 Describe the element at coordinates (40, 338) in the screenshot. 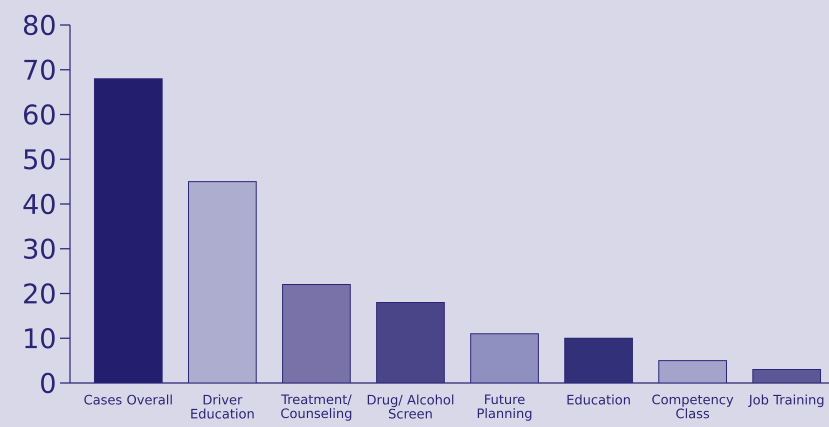

I see `y-tick-label: 10` at that location.